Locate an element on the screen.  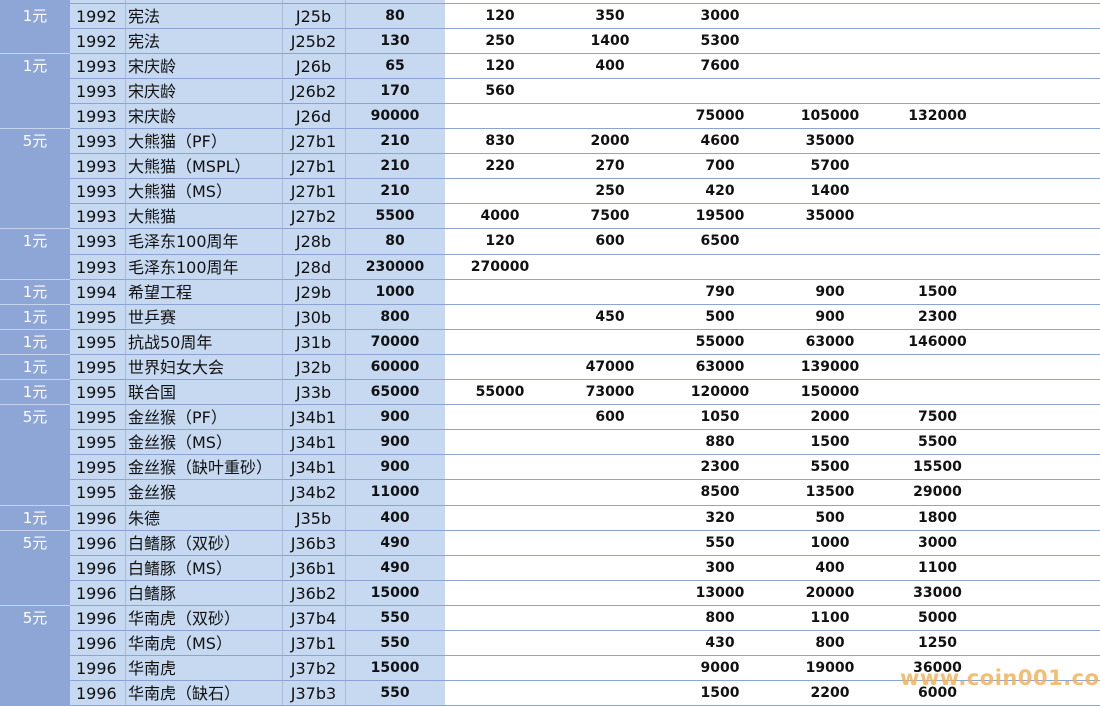
price: 150000 is located at coordinates (830, 392).